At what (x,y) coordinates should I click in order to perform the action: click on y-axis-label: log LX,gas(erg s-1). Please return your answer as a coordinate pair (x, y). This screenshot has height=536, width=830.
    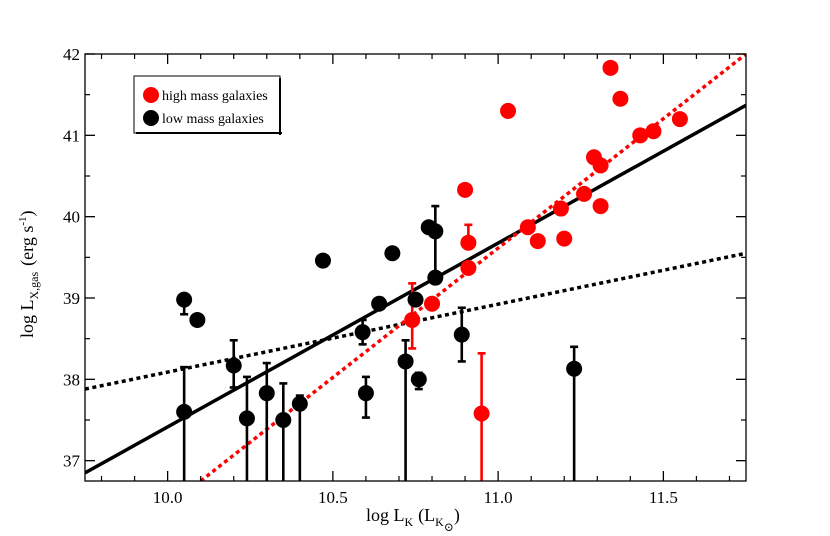
    Looking at the image, I should click on (29, 274).